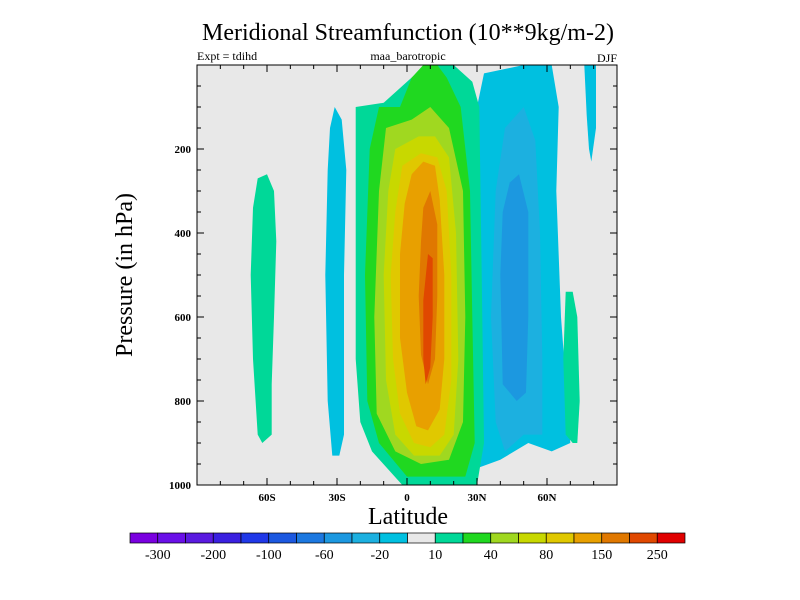  What do you see at coordinates (158, 555) in the screenshot?
I see `colorbar-label: -300` at bounding box center [158, 555].